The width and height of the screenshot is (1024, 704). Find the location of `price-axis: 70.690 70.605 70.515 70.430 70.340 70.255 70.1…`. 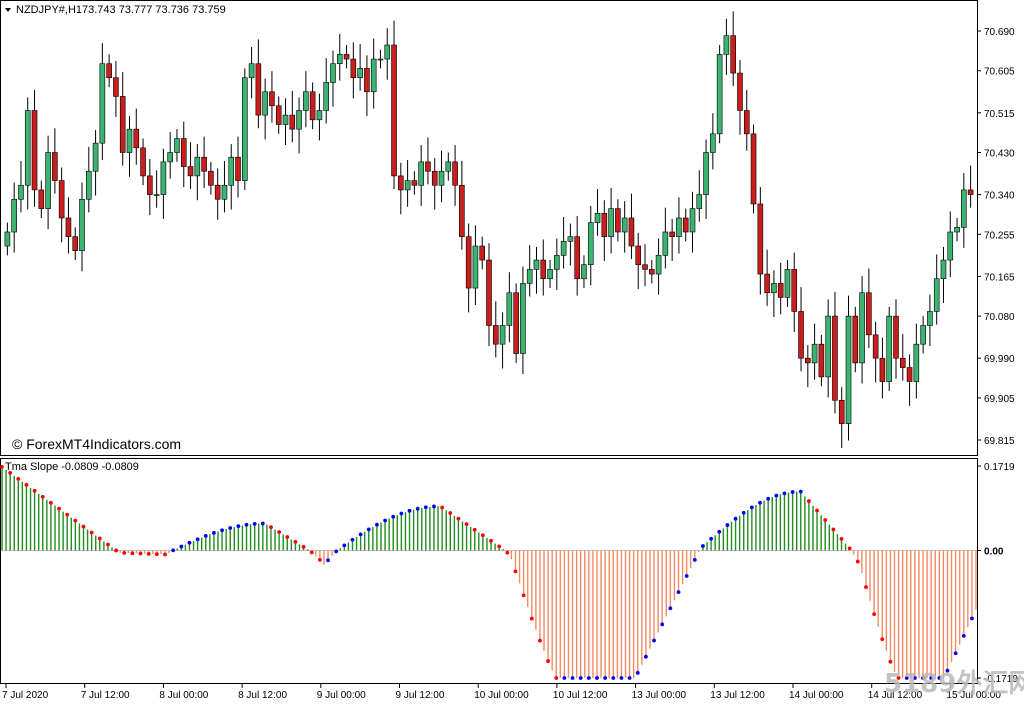

price-axis: 70.690 70.605 70.515 70.430 70.340 70.255 70.1… is located at coordinates (996, 237).